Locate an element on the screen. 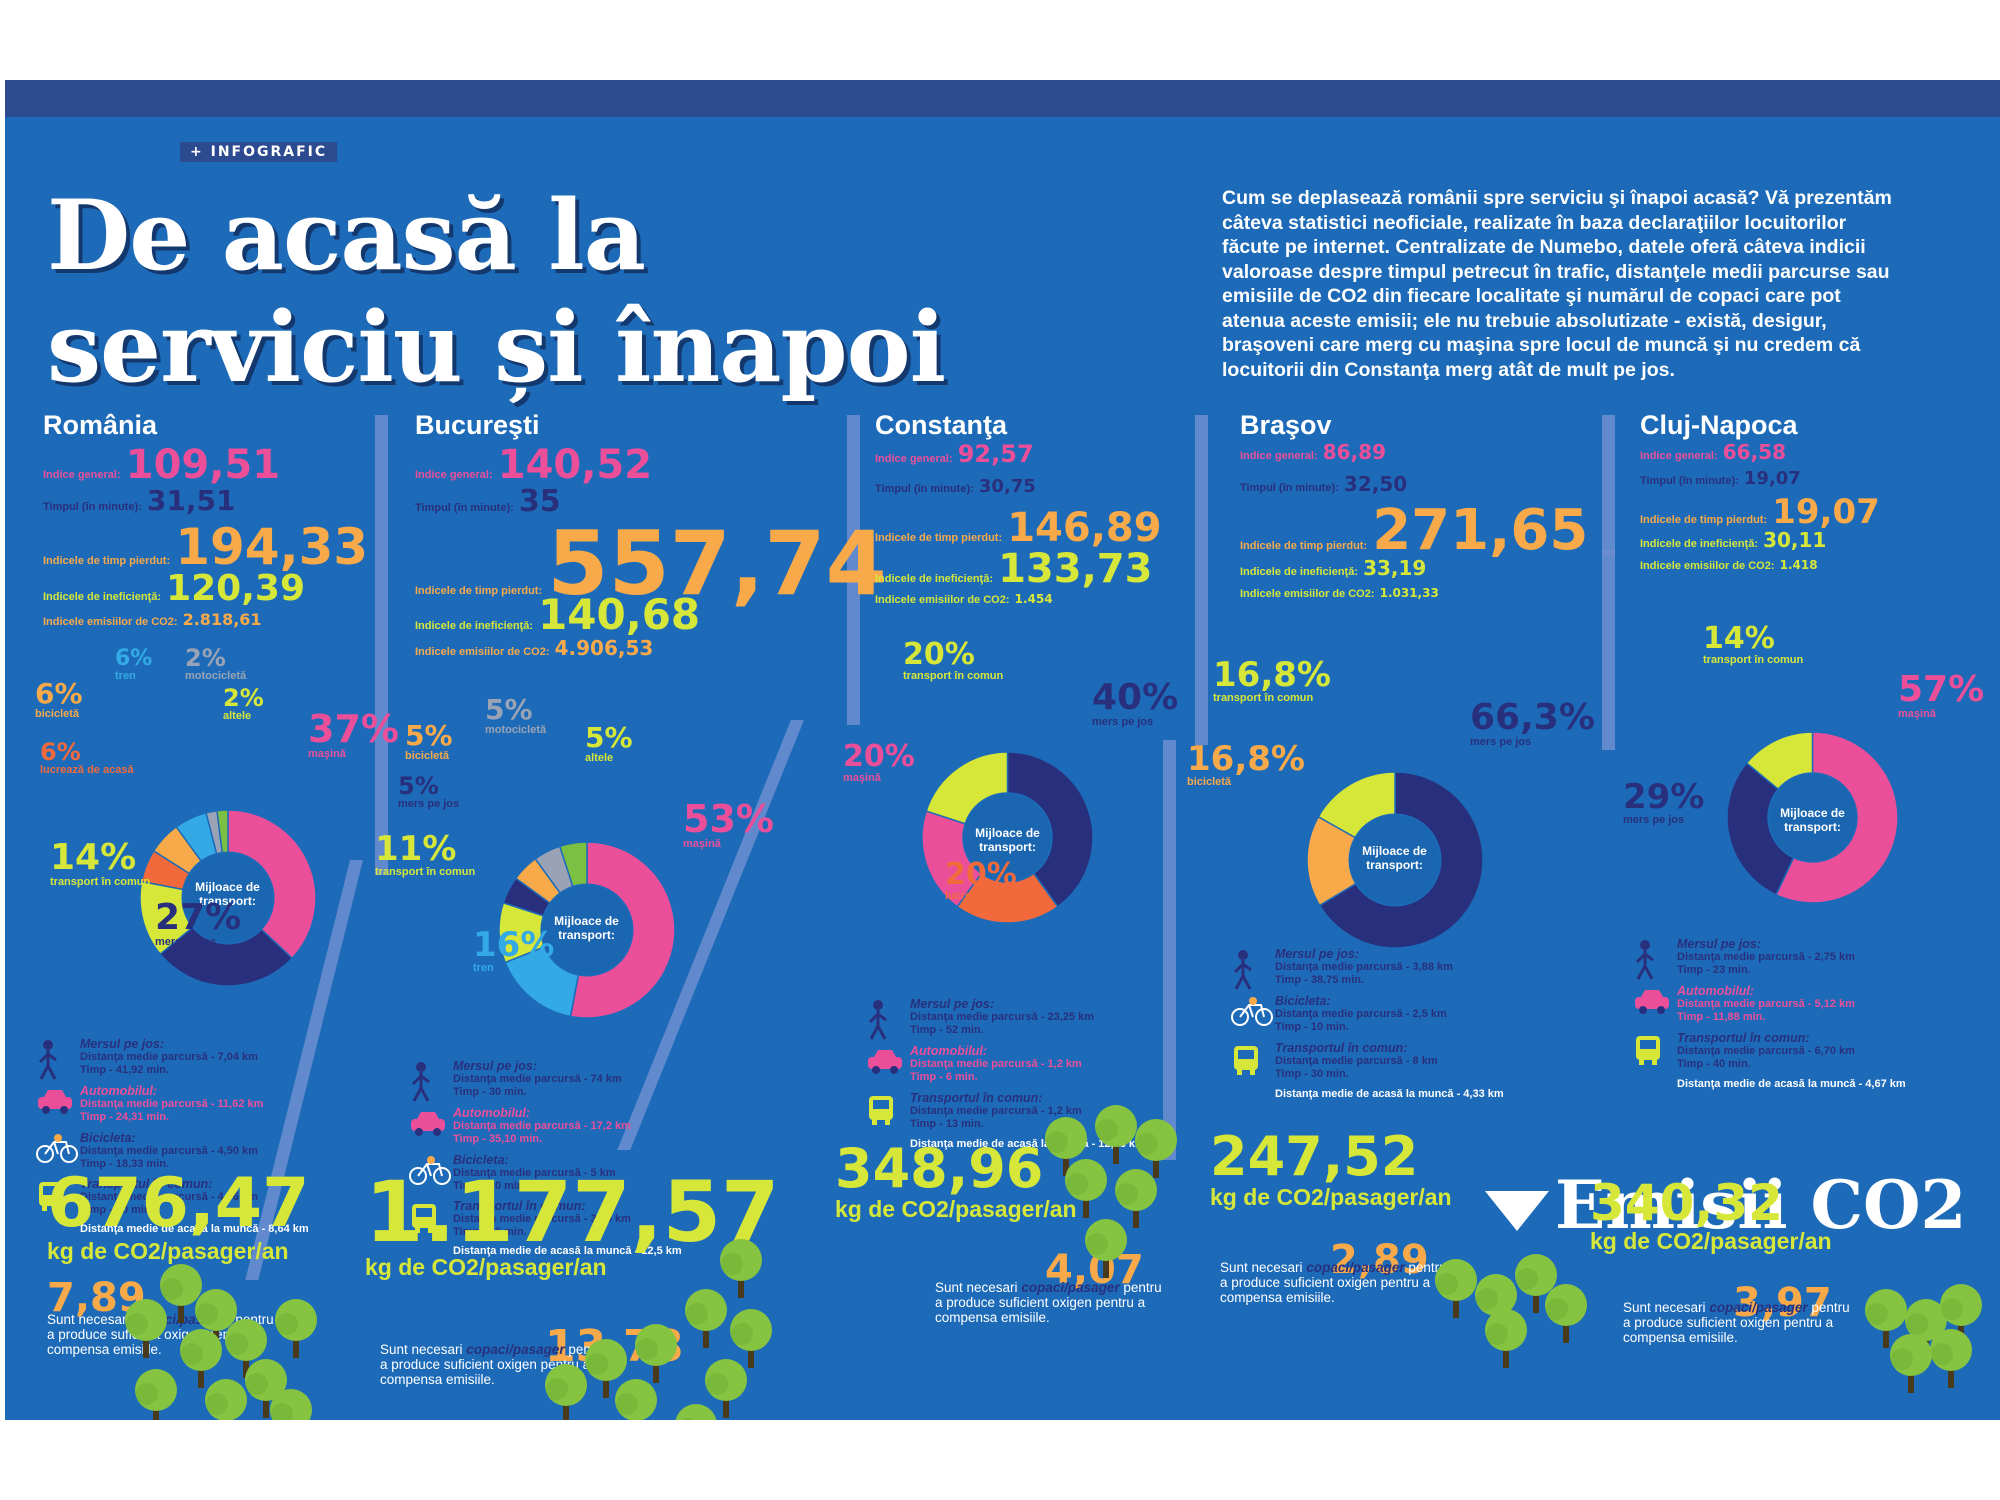 The width and height of the screenshot is (2000, 1500). donut-label-brasov: Mijloace de transport: is located at coordinates (1394, 858).